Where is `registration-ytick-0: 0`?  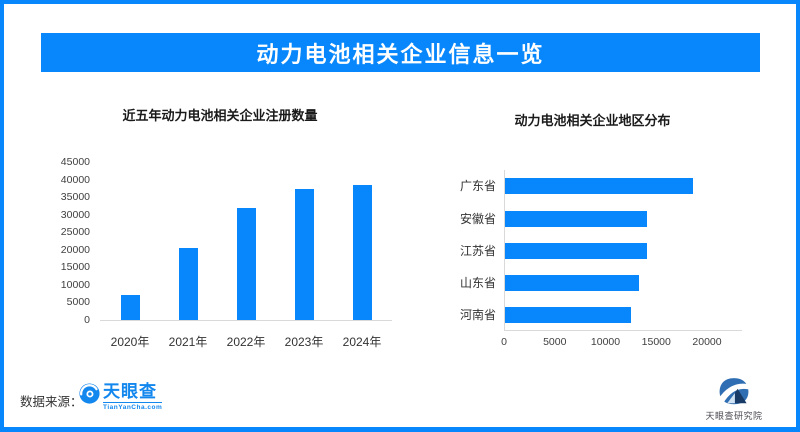 registration-ytick-0: 0 is located at coordinates (87, 320).